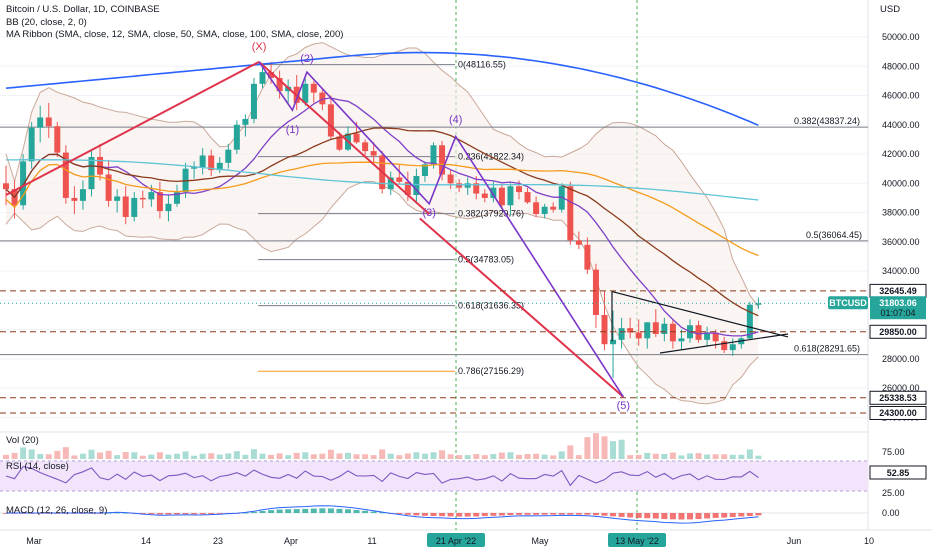  I want to click on x-tick-0: Mar, so click(34, 541).